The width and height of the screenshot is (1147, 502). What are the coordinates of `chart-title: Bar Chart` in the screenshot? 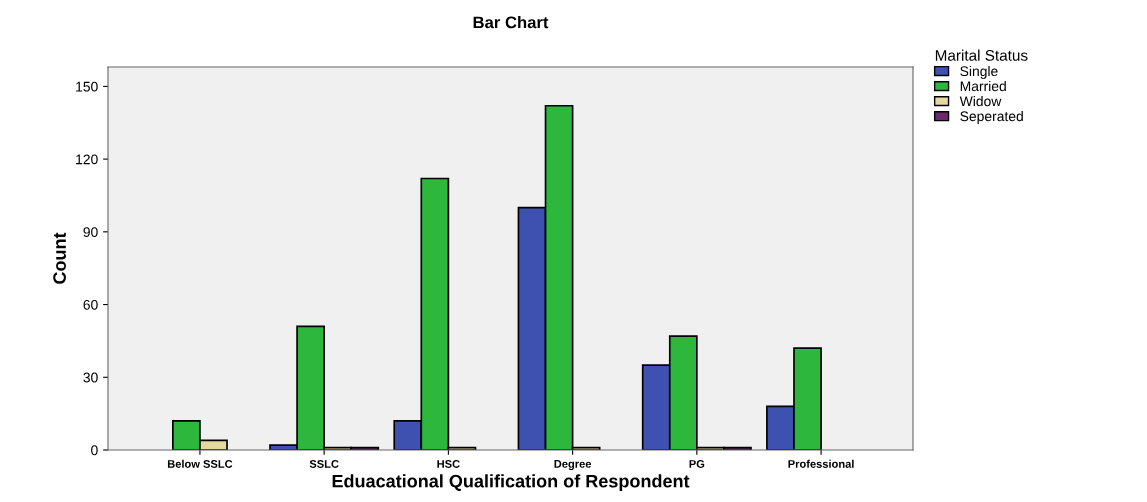 It's located at (511, 22).